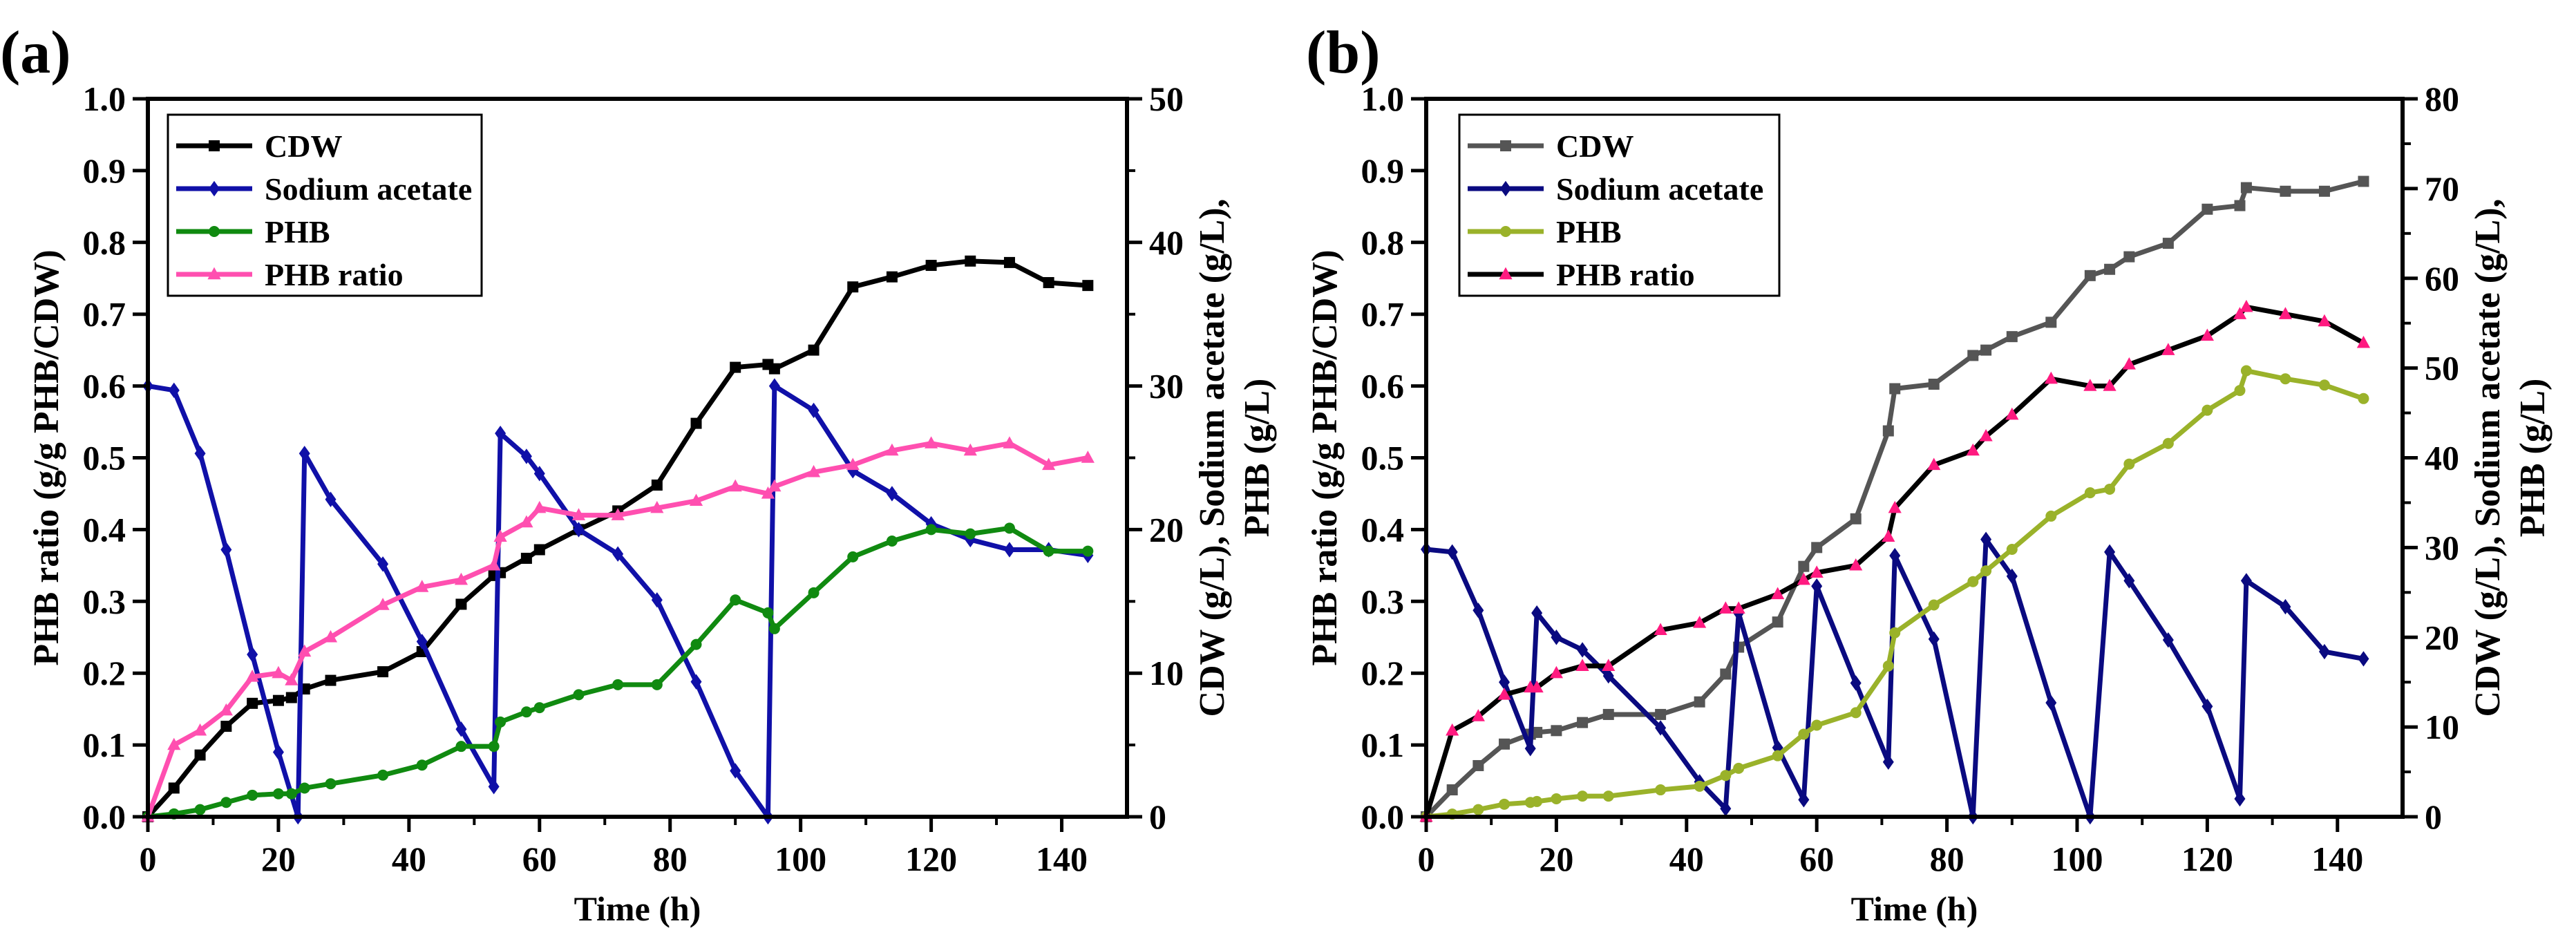 The width and height of the screenshot is (2576, 937). I want to click on y-right-tick-label: 50, so click(2442, 368).